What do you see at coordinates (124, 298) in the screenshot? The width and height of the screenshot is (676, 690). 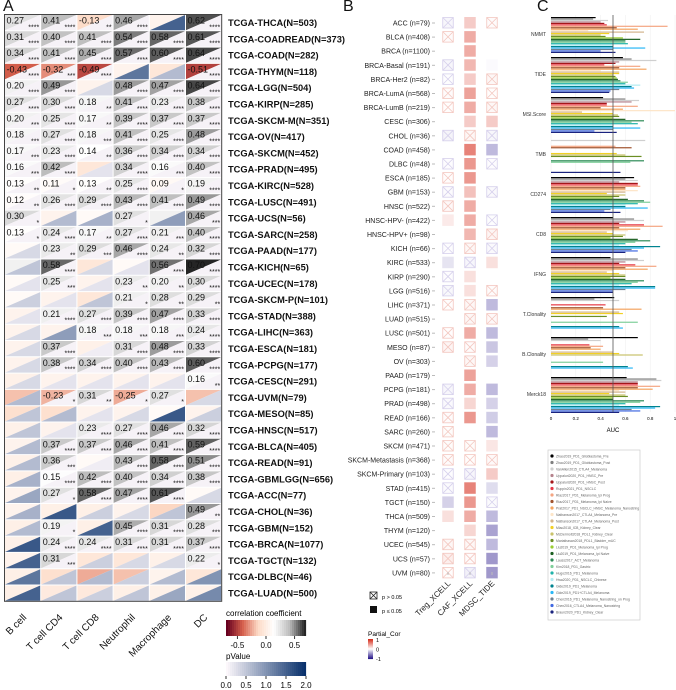 I see `correlation-label: 0.21` at bounding box center [124, 298].